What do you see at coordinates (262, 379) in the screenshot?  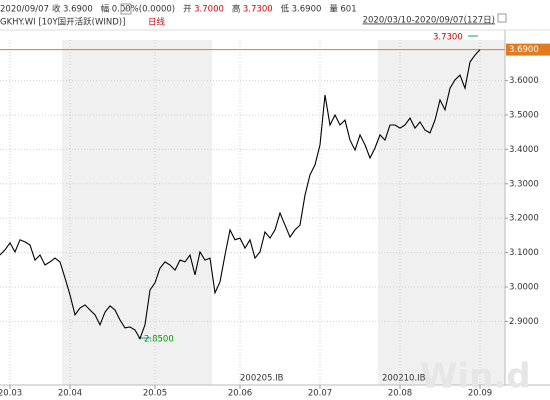 I see `contract-label: 200205.IB` at bounding box center [262, 379].